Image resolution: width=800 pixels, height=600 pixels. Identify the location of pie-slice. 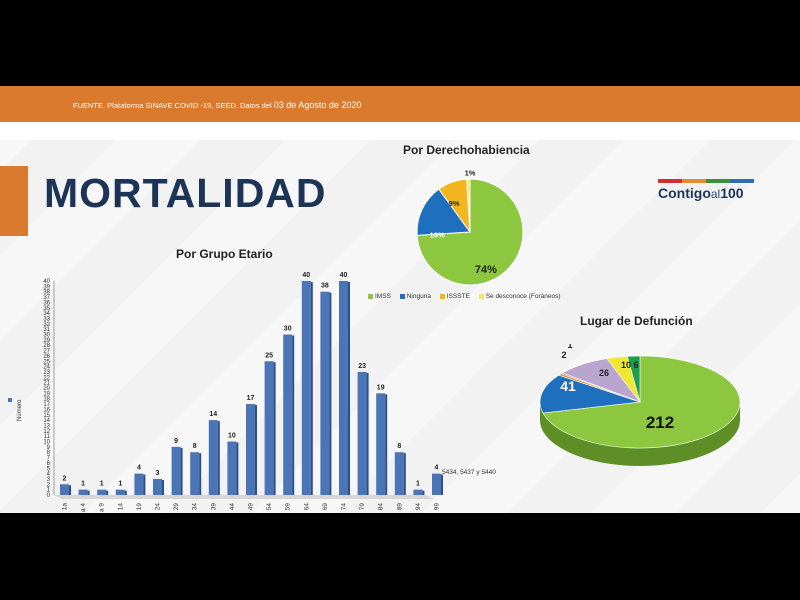
(641, 402).